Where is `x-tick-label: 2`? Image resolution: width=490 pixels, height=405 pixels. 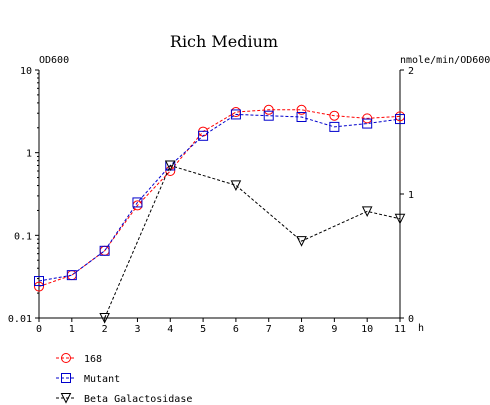 x-tick-label: 2 is located at coordinates (105, 329).